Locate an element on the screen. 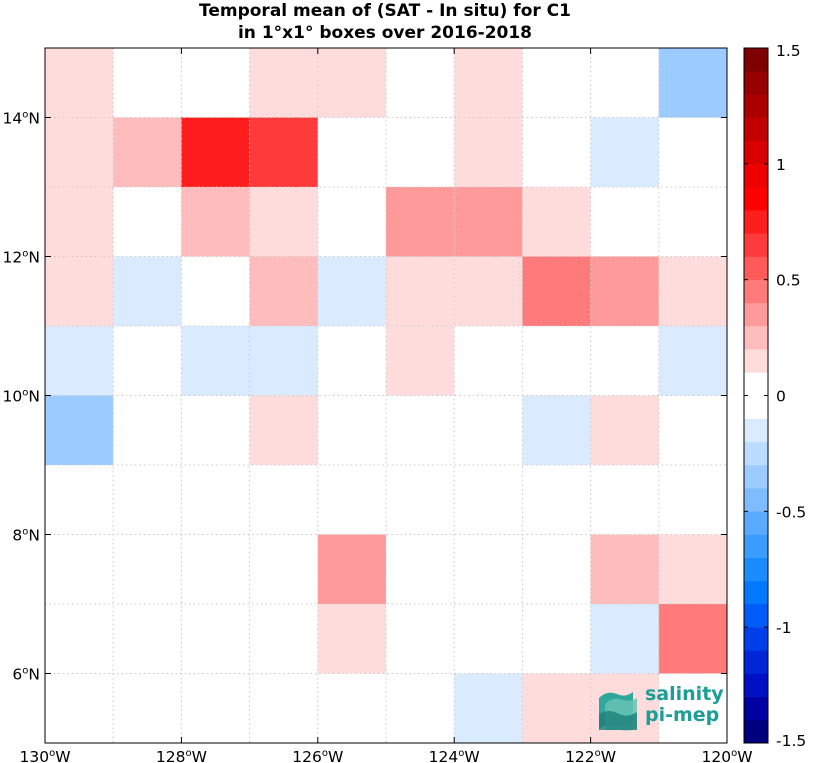 This screenshot has width=813, height=763. title-line-2: in 1°x1° boxes over 2016-2018 is located at coordinates (385, 33).